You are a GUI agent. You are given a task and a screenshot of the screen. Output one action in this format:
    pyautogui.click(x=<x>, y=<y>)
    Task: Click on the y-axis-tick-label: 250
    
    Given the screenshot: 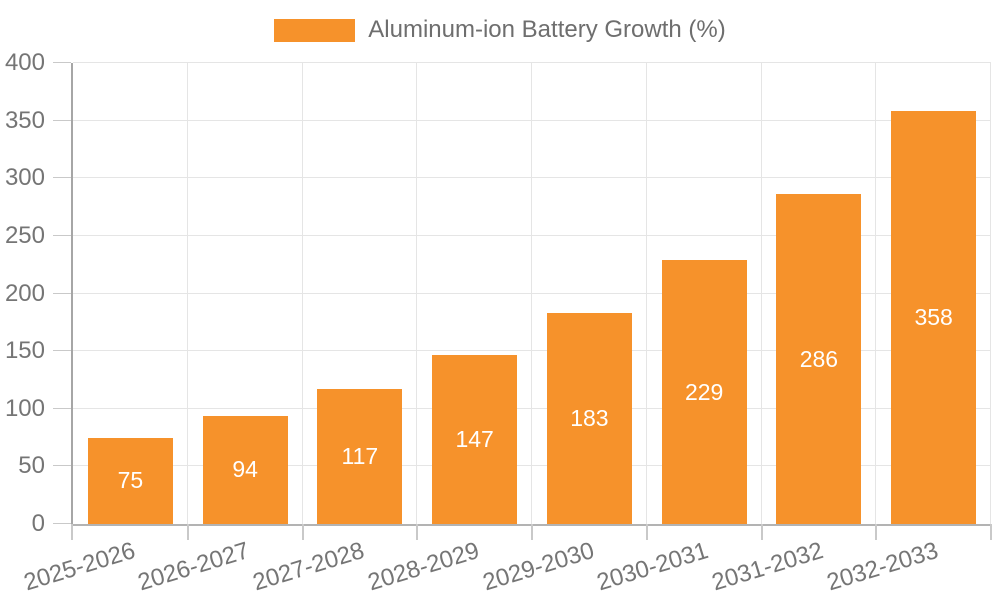 What is the action you would take?
    pyautogui.click(x=24, y=235)
    